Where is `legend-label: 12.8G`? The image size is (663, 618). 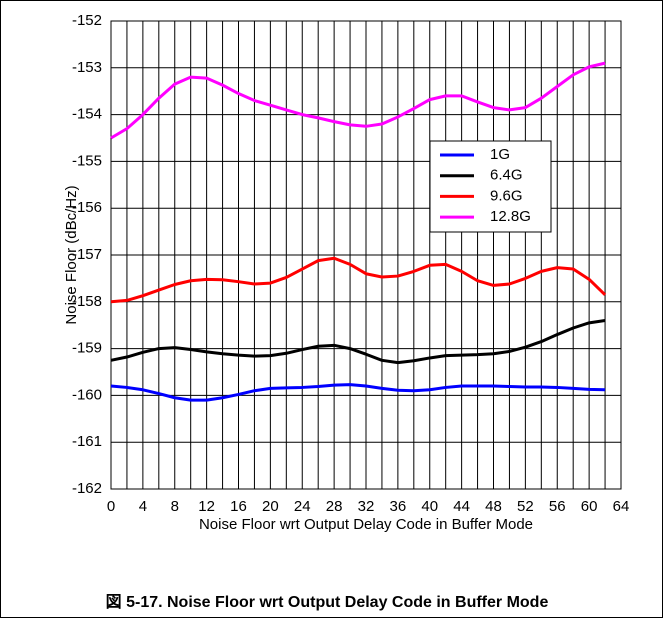
legend-label: 12.8G is located at coordinates (510, 216).